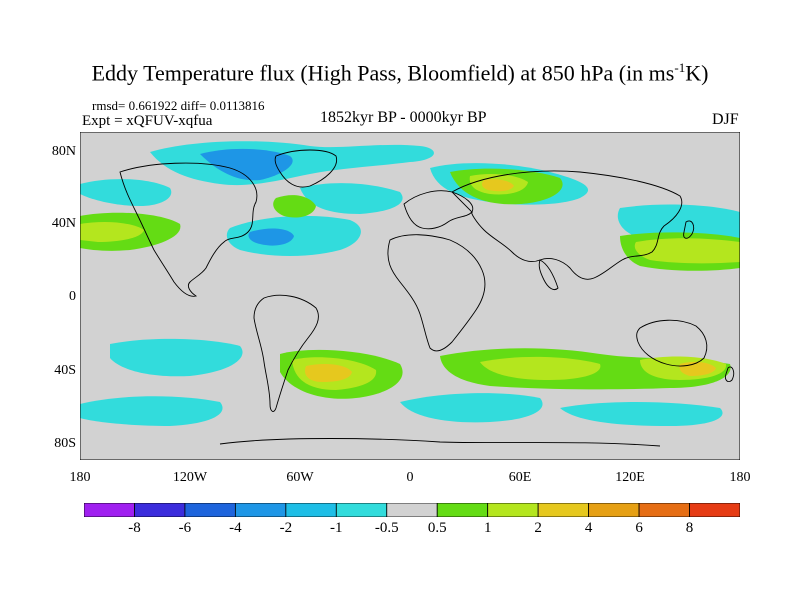 Image resolution: width=800 pixels, height=600 pixels. I want to click on colorbar-label: -4, so click(235, 528).